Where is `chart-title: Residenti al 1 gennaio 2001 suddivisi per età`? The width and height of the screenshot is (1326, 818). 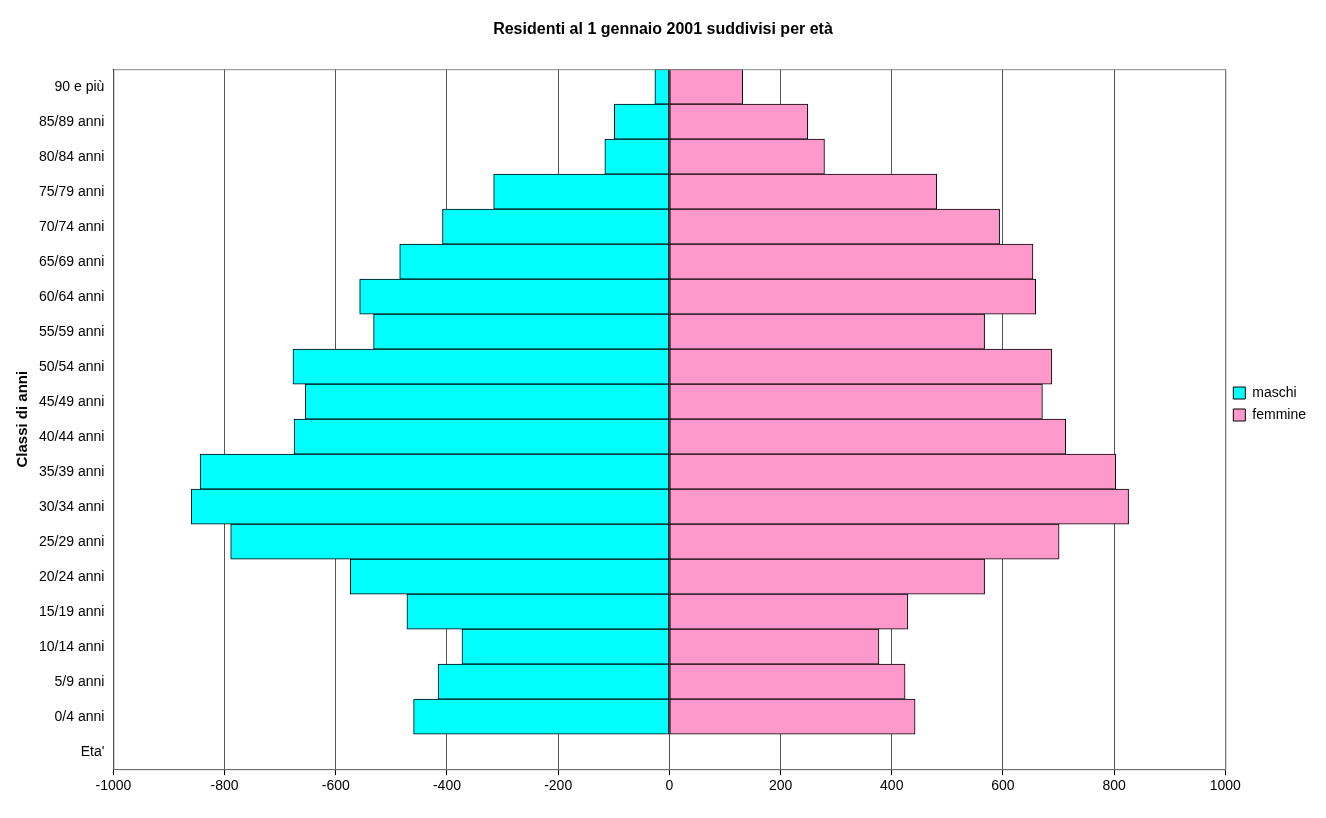 chart-title: Residenti al 1 gennaio 2001 suddivisi per età is located at coordinates (663, 29).